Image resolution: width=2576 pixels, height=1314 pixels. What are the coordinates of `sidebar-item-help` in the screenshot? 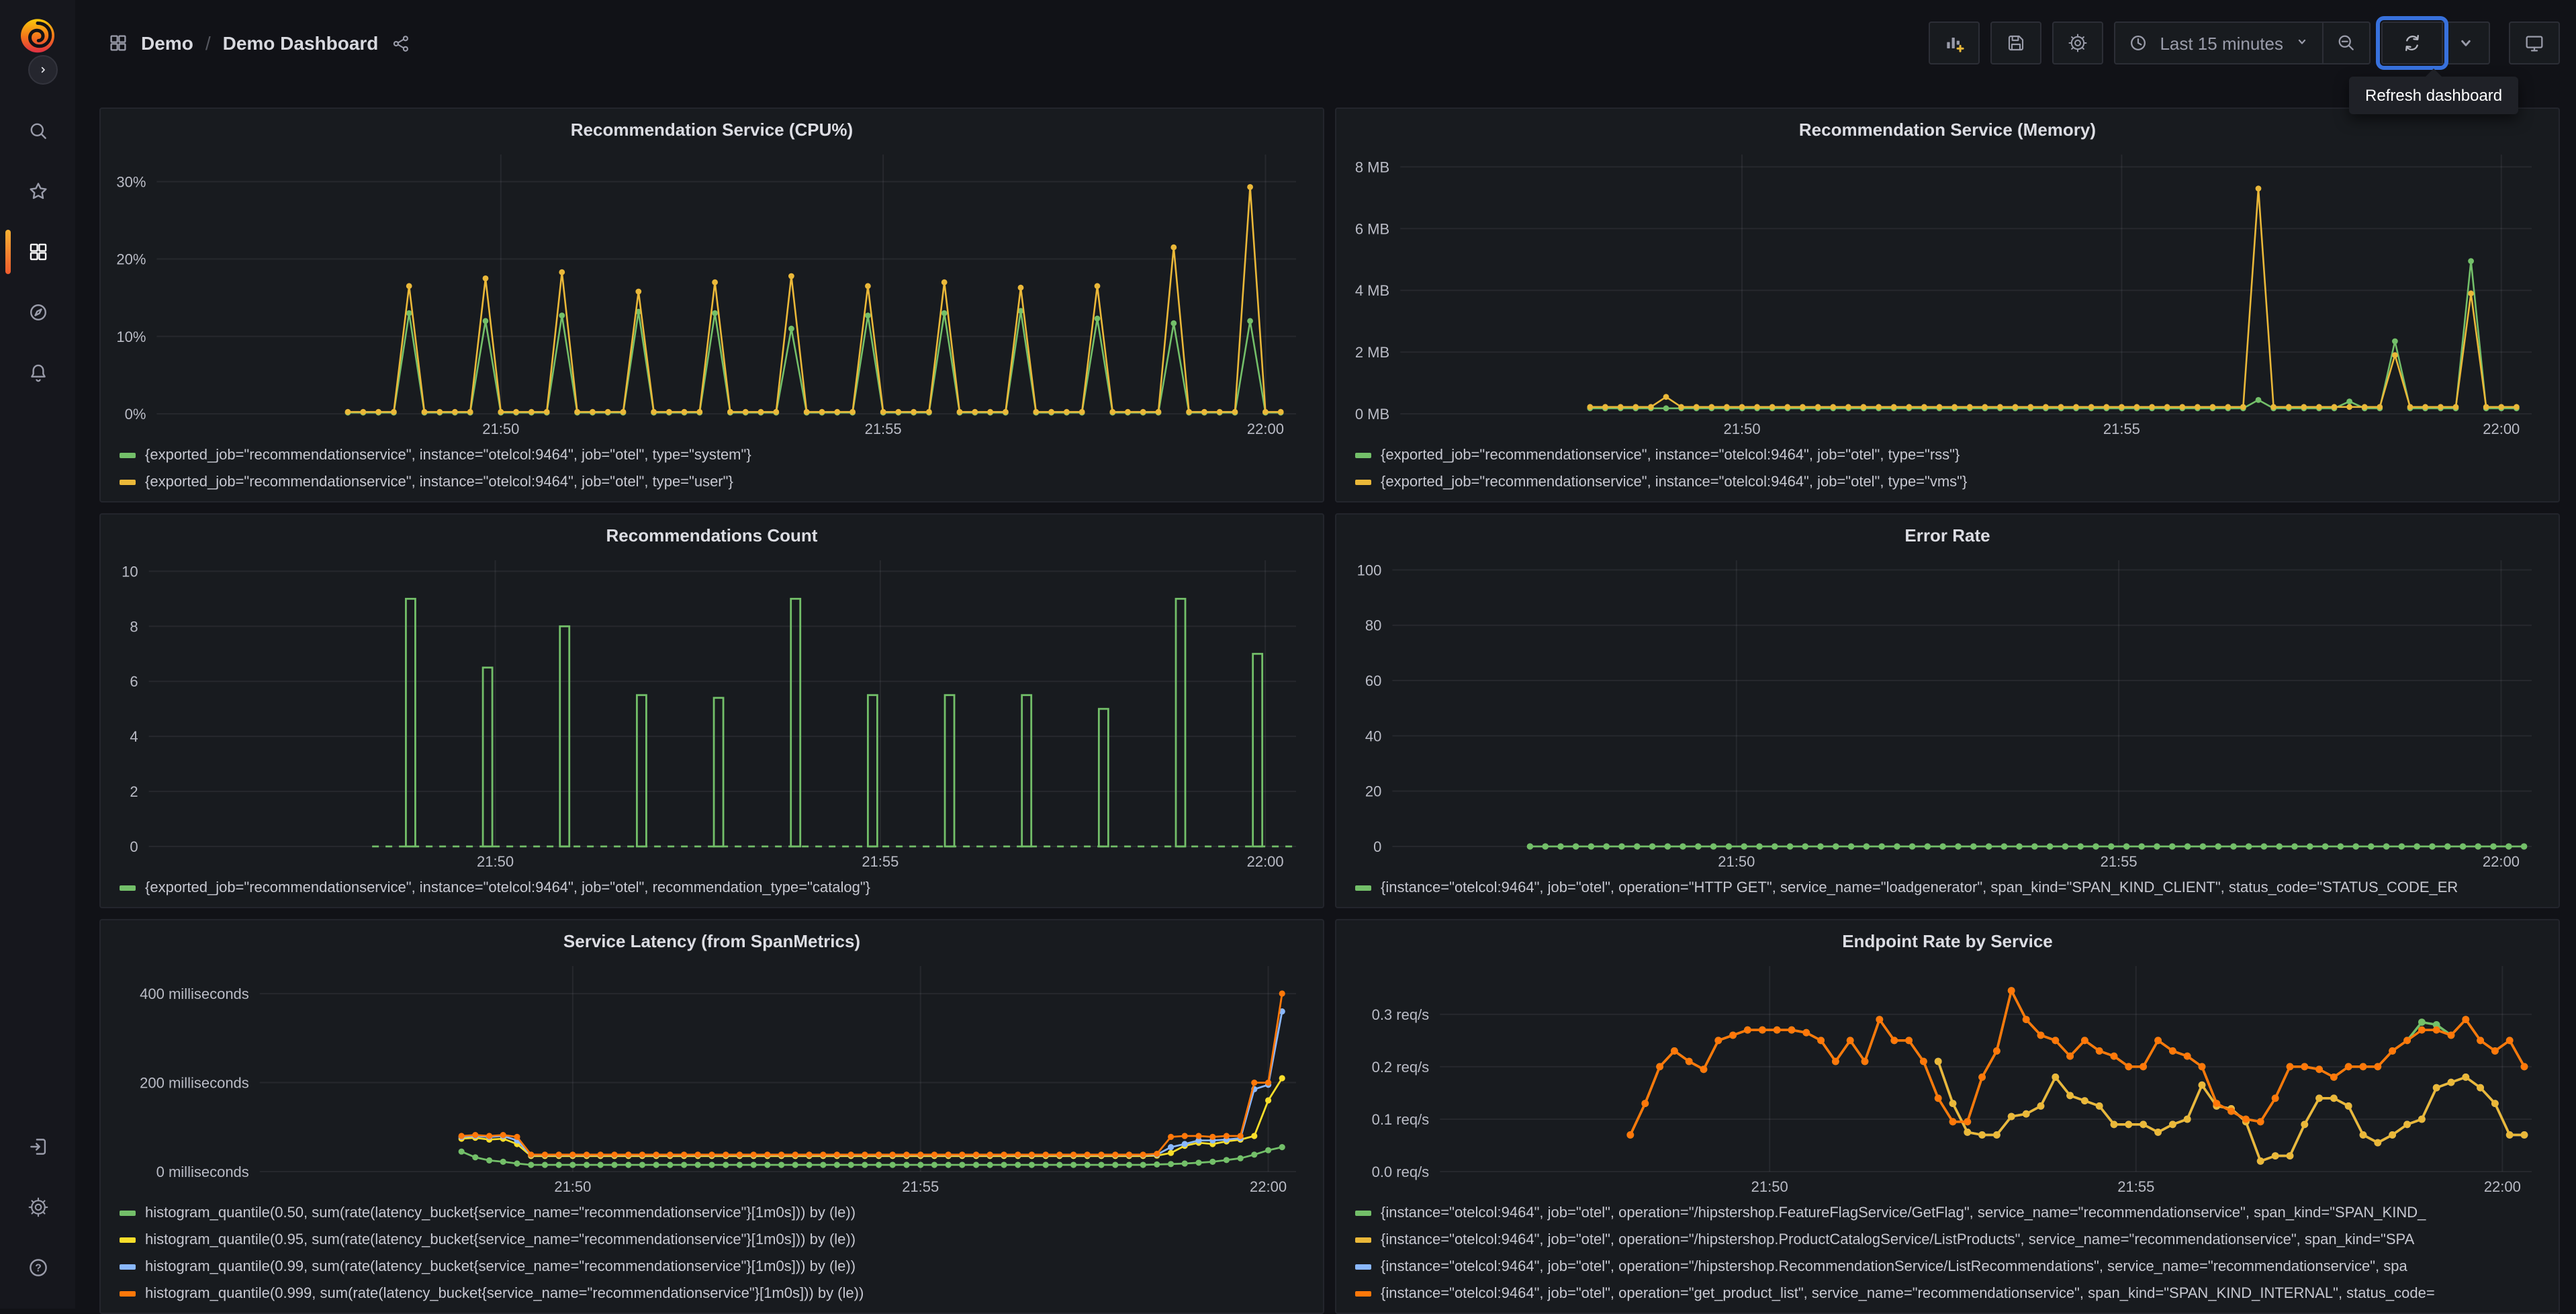 It's located at (37, 1267).